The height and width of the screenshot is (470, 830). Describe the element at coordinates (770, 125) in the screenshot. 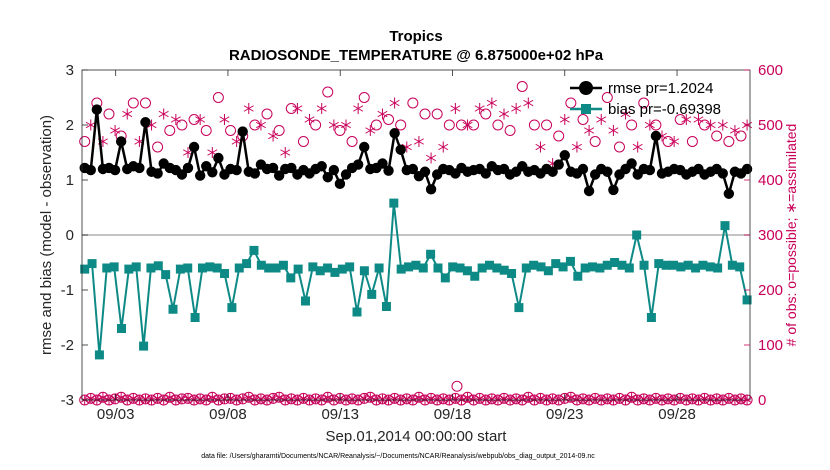

I see `y-right-tick-label: 500` at that location.